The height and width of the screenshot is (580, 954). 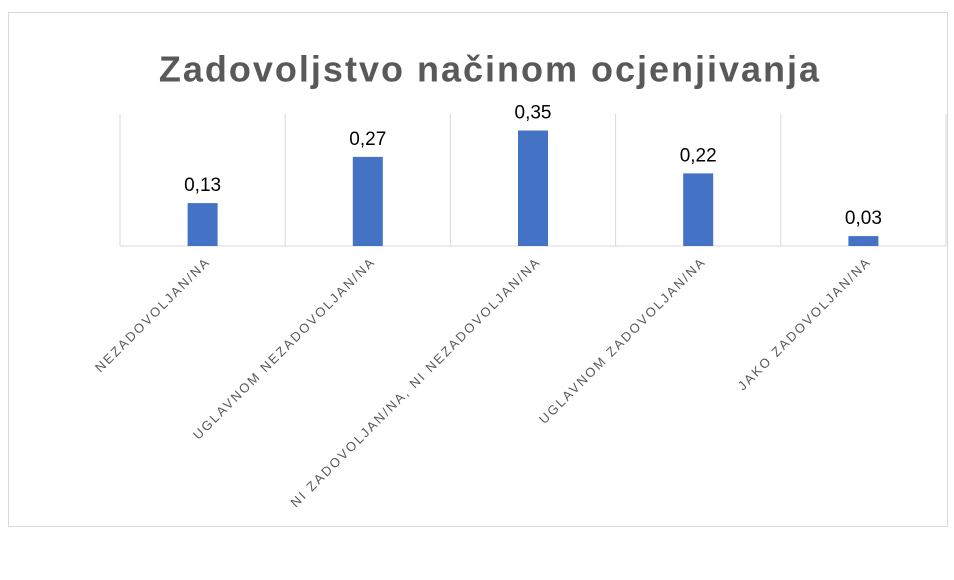 What do you see at coordinates (367, 139) in the screenshot?
I see `data-label: 0,27` at bounding box center [367, 139].